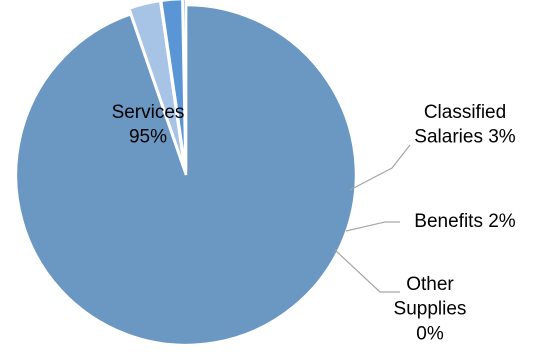  Describe the element at coordinates (380, 167) in the screenshot. I see `leader-line-classified-salaries` at that location.